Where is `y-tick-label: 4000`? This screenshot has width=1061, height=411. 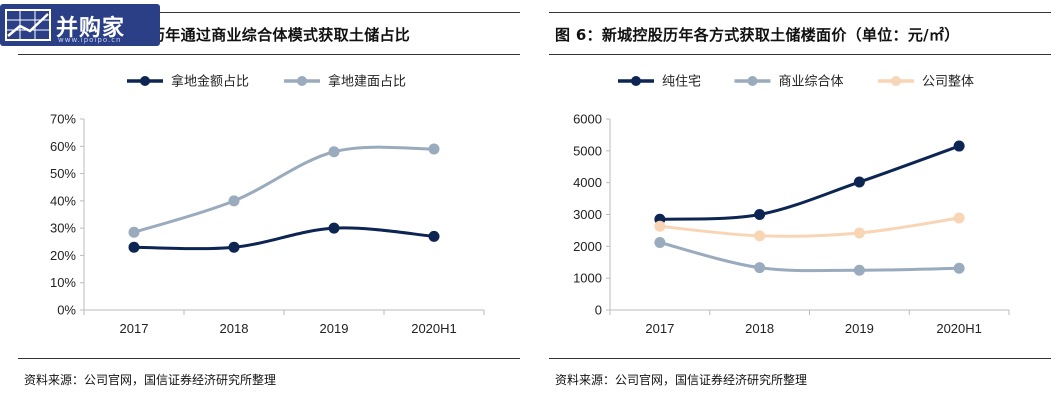 y-tick-label: 4000 is located at coordinates (587, 182).